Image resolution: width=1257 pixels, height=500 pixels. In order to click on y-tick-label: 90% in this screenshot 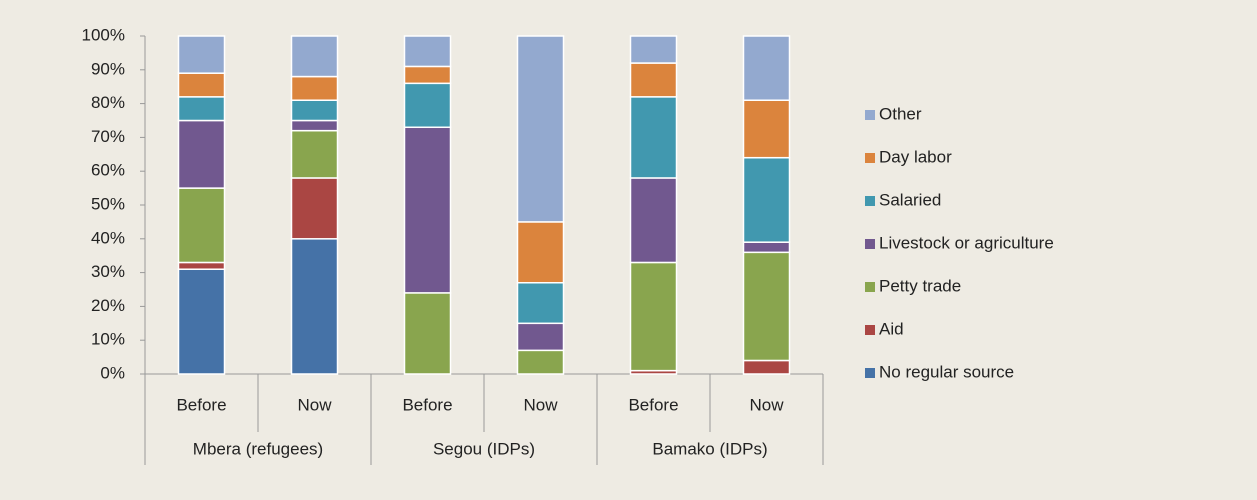, I will do `click(108, 68)`.